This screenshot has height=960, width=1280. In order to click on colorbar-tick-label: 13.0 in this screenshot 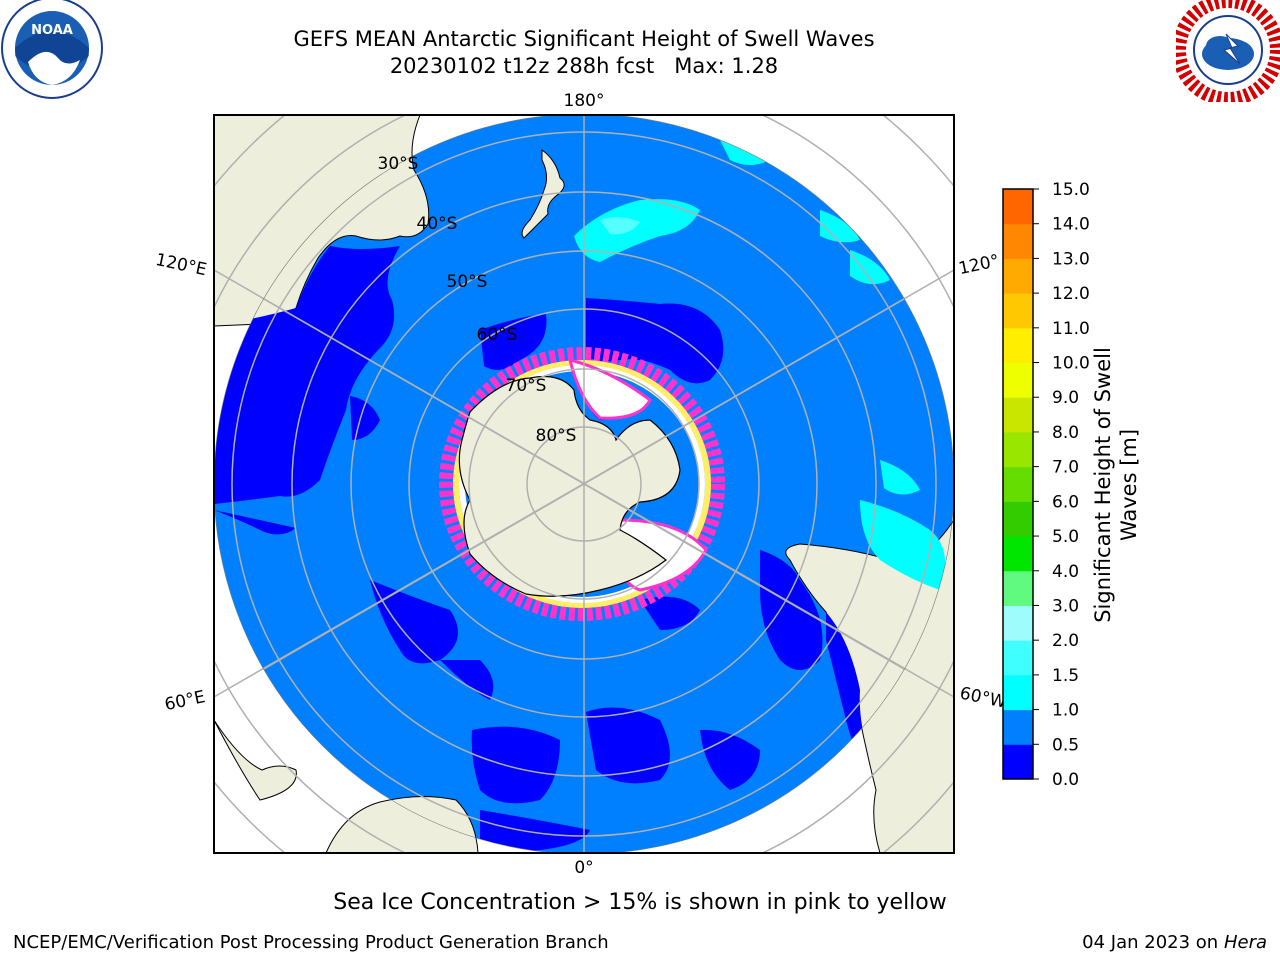, I will do `click(1071, 259)`.